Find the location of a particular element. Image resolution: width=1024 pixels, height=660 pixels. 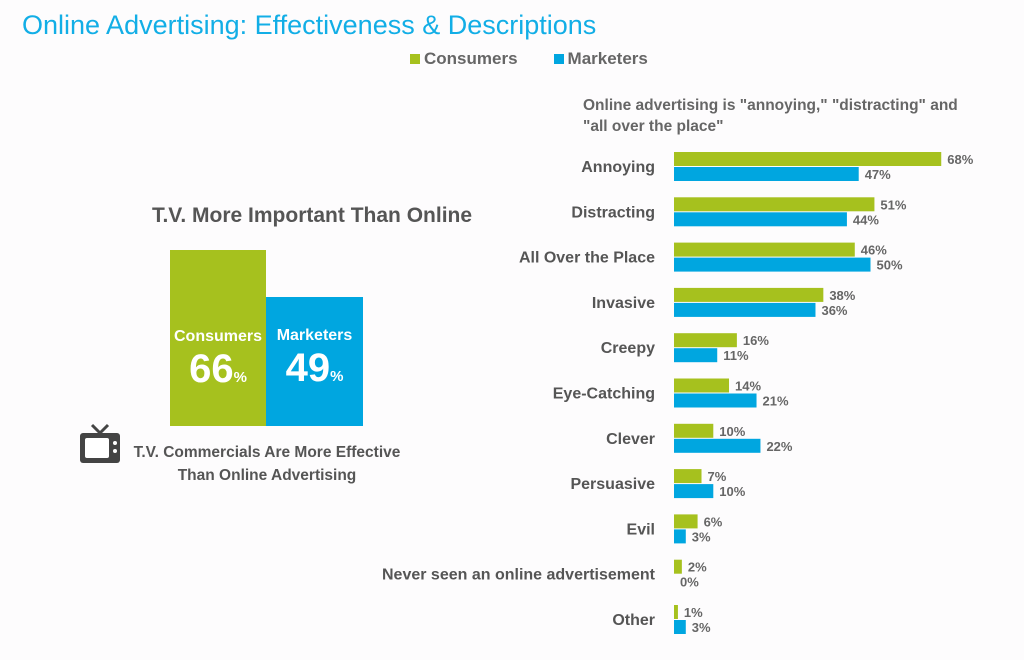

category-label: Eye-Catching is located at coordinates (604, 394).